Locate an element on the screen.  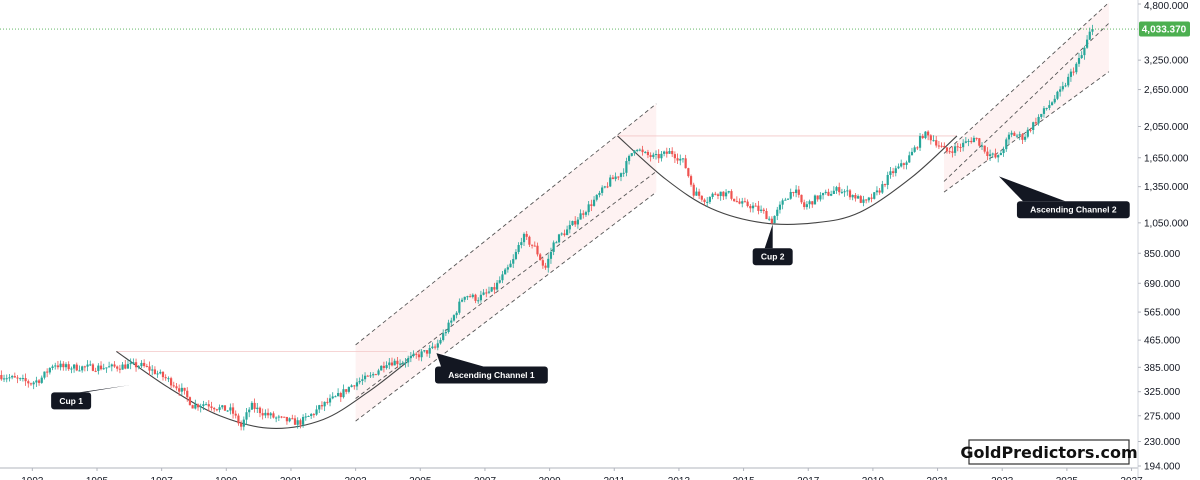
x-tick-label: 2025 is located at coordinates (1067, 478).